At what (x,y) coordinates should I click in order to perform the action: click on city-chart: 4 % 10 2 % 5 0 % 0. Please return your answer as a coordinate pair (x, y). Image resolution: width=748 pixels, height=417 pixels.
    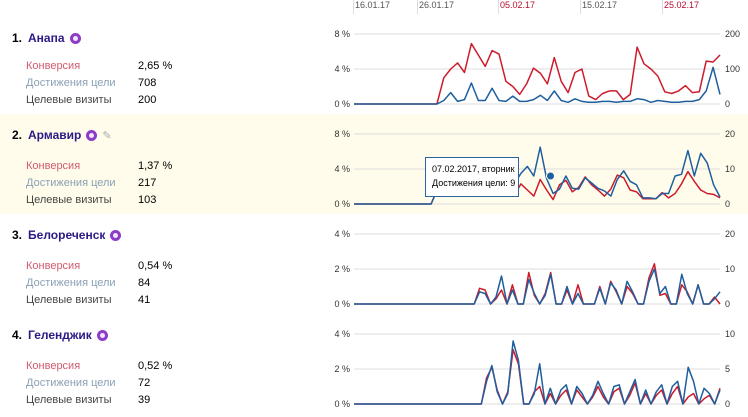
    Looking at the image, I should click on (539, 368).